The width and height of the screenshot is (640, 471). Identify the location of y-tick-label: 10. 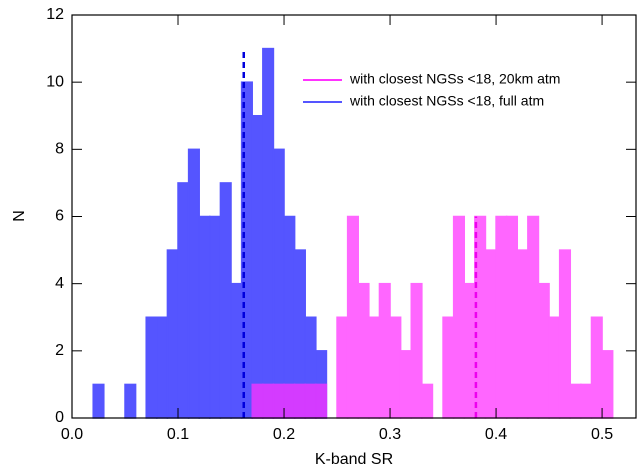
(55, 81).